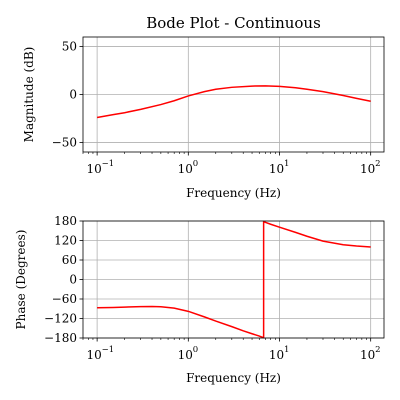 This screenshot has height=400, width=400. Describe the element at coordinates (21, 280) in the screenshot. I see `y-axis-label: Phase (Degrees)` at that location.